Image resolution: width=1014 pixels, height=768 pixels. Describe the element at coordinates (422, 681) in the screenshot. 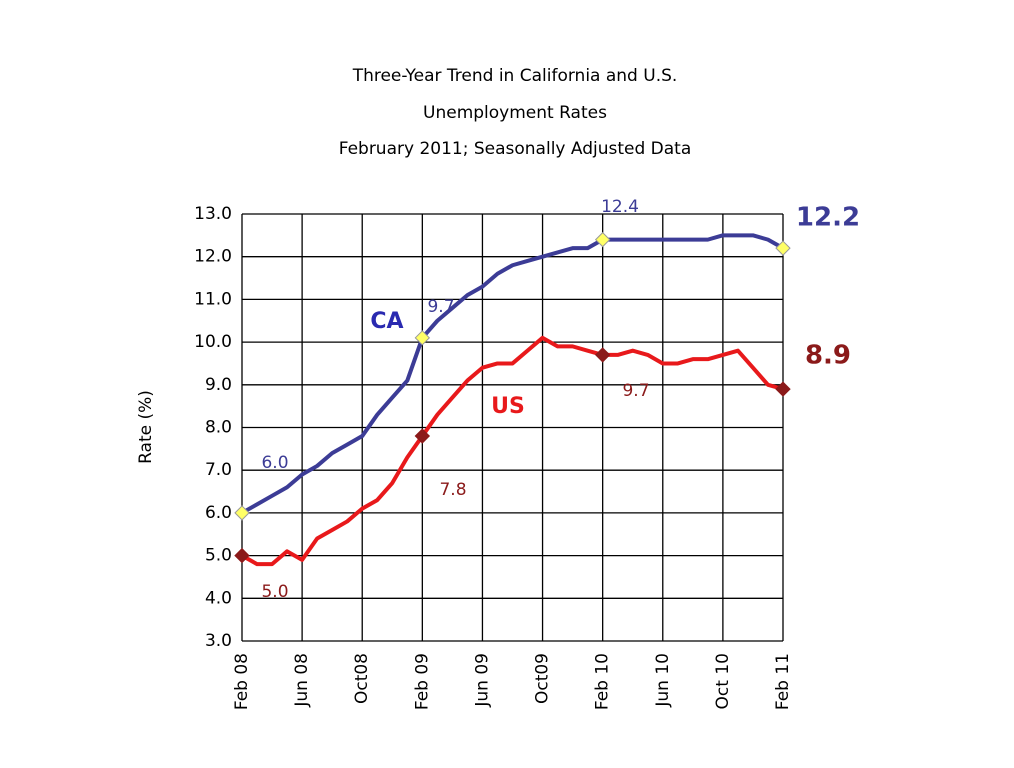

I see `x-tick-label: Feb 09` at that location.